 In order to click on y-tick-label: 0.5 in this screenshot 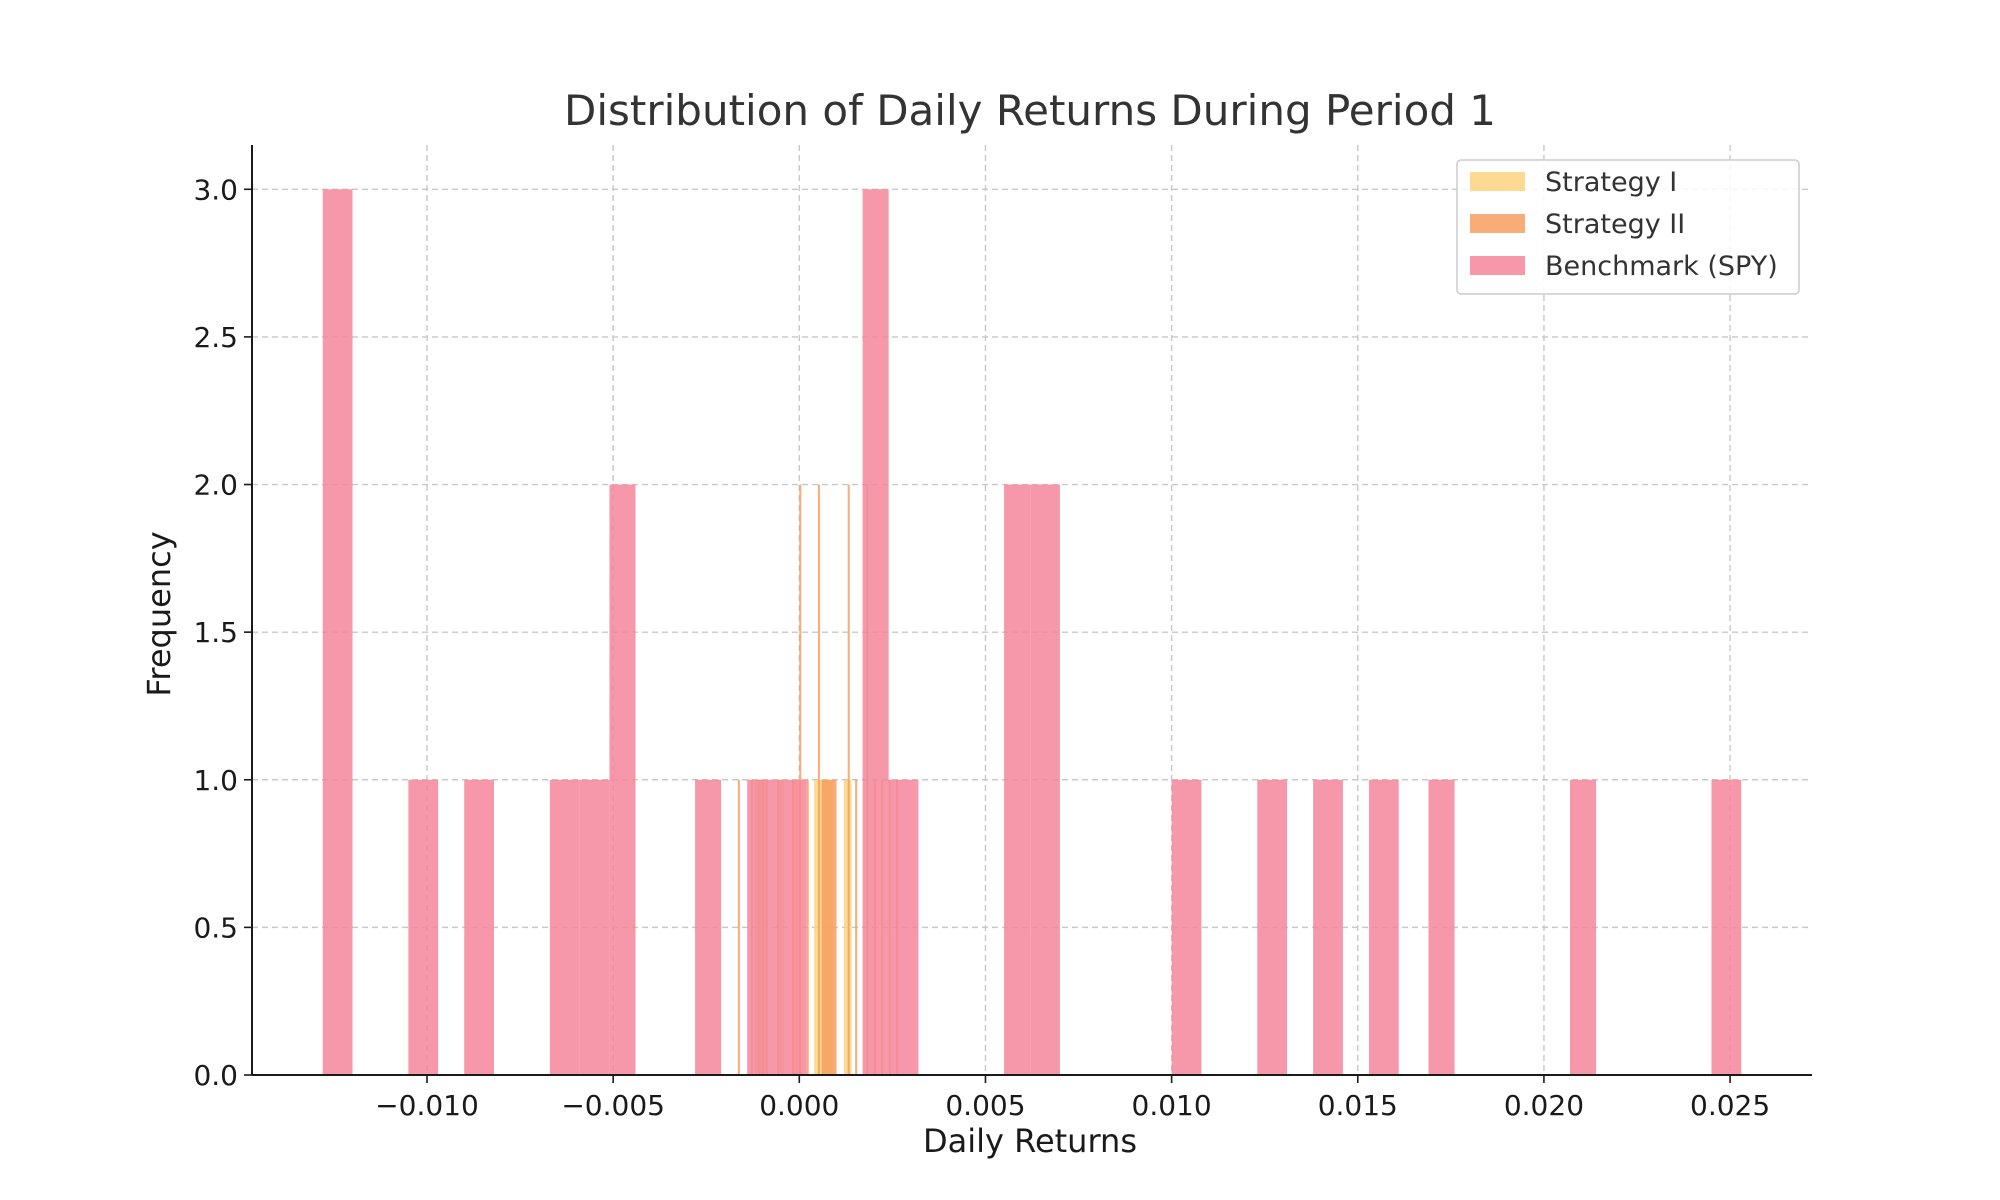, I will do `click(215, 927)`.